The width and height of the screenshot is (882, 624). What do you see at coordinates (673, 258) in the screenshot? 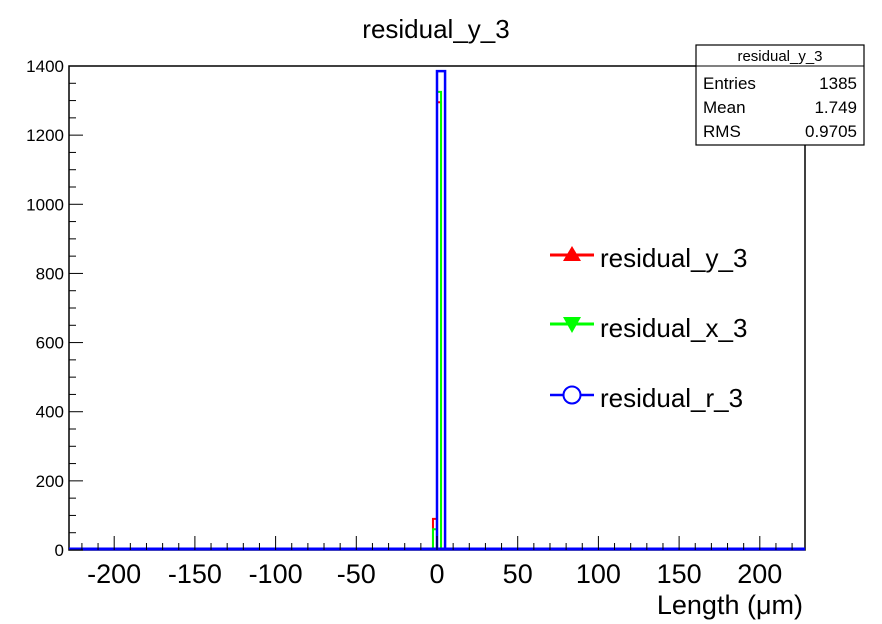
I see `legend-label-residual-y-3: residual_y_3` at bounding box center [673, 258].